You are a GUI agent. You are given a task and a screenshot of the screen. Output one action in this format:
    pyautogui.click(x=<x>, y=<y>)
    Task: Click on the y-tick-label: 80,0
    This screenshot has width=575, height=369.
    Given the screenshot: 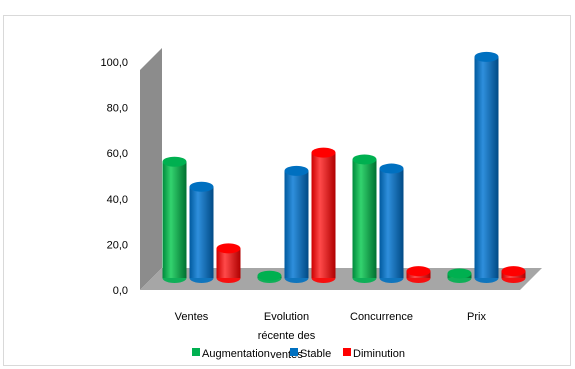 What is the action you would take?
    pyautogui.click(x=117, y=109)
    